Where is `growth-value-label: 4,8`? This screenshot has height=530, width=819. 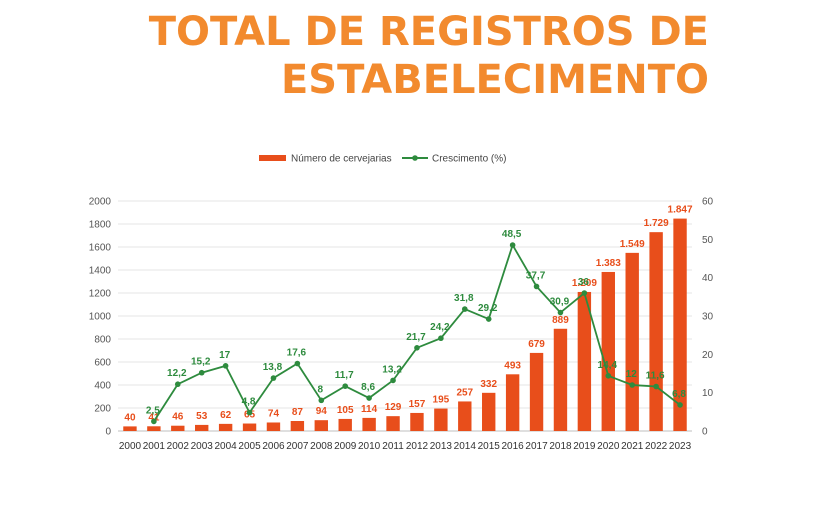
growth-value-label: 4,8 is located at coordinates (249, 402).